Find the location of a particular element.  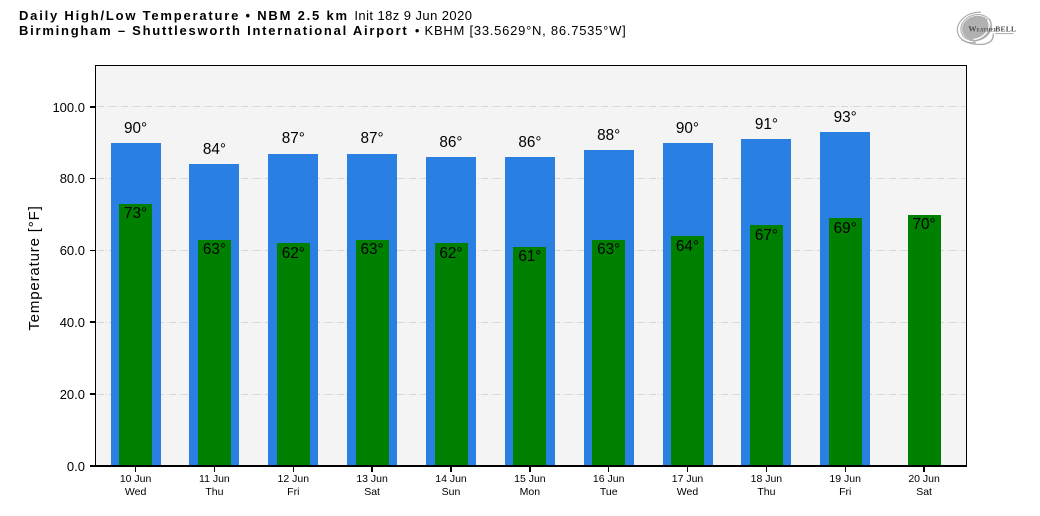

svg-text: WEATHER is located at coordinates (983, 29).